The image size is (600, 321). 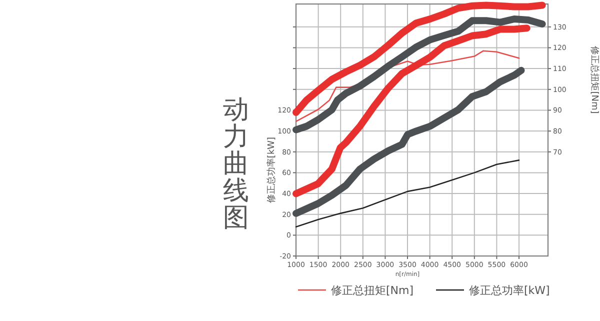 What do you see at coordinates (372, 290) in the screenshot?
I see `legend-label: 修正总扭矩[Nm]` at bounding box center [372, 290].